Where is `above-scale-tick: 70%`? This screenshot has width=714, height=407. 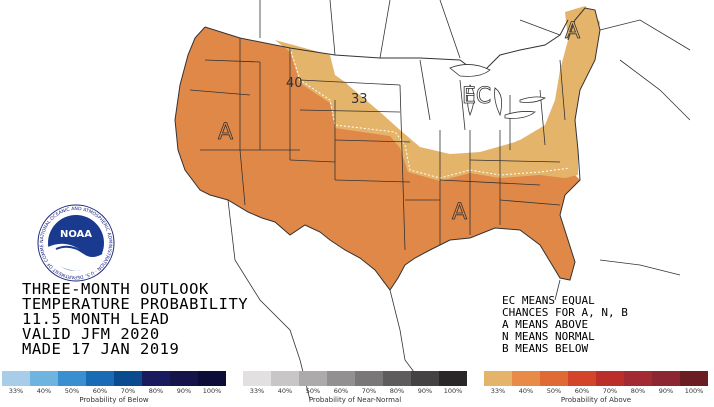 above-scale-tick: 70% is located at coordinates (610, 391).